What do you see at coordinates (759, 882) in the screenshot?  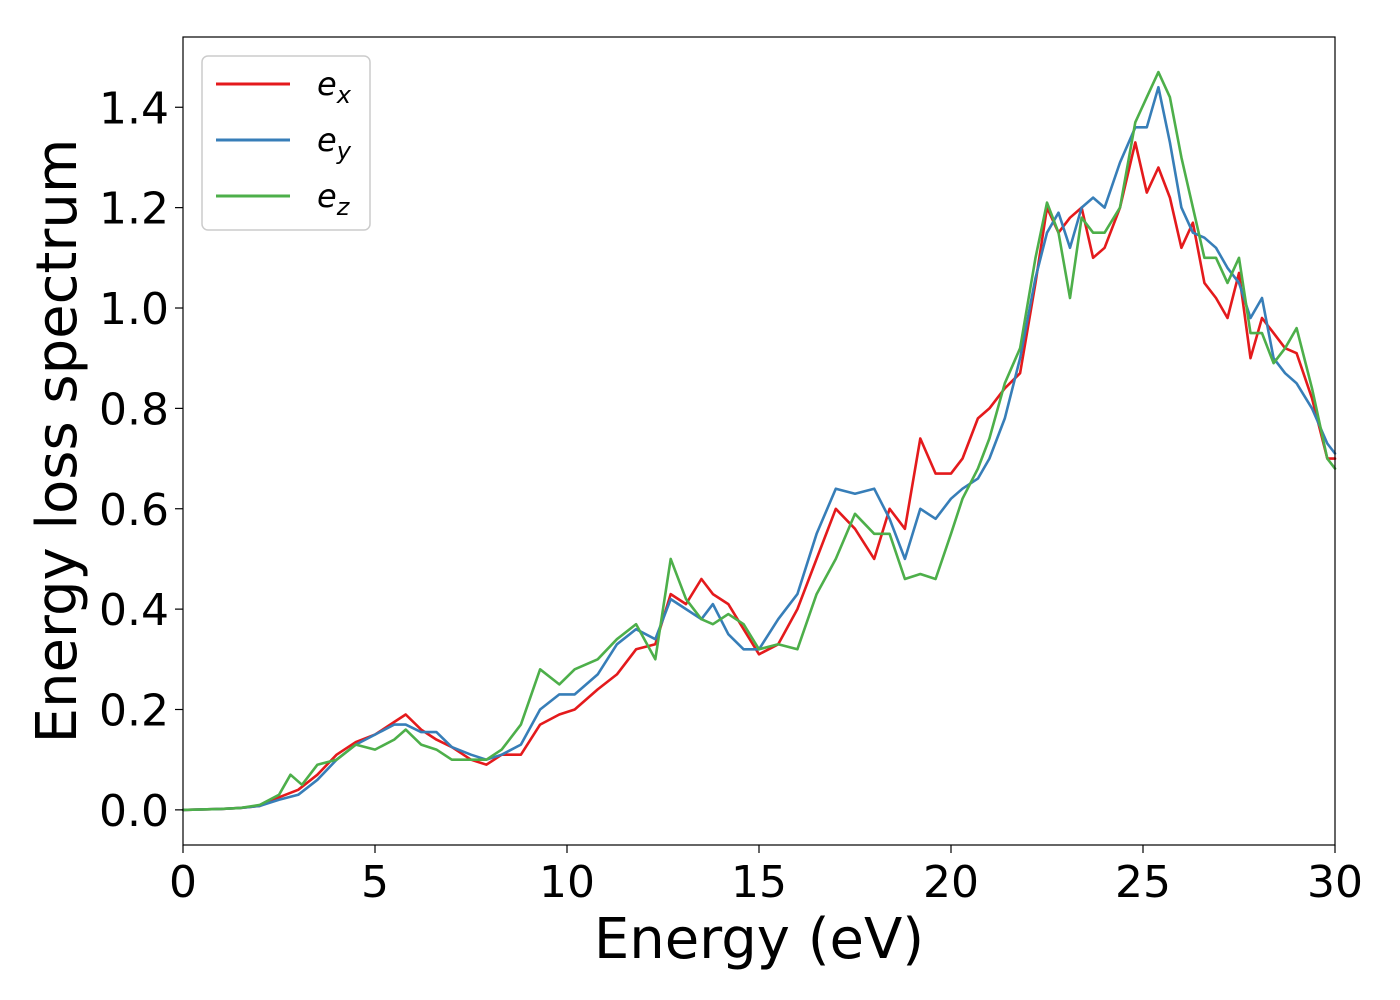 I see `x-tick-label: 15` at bounding box center [759, 882].